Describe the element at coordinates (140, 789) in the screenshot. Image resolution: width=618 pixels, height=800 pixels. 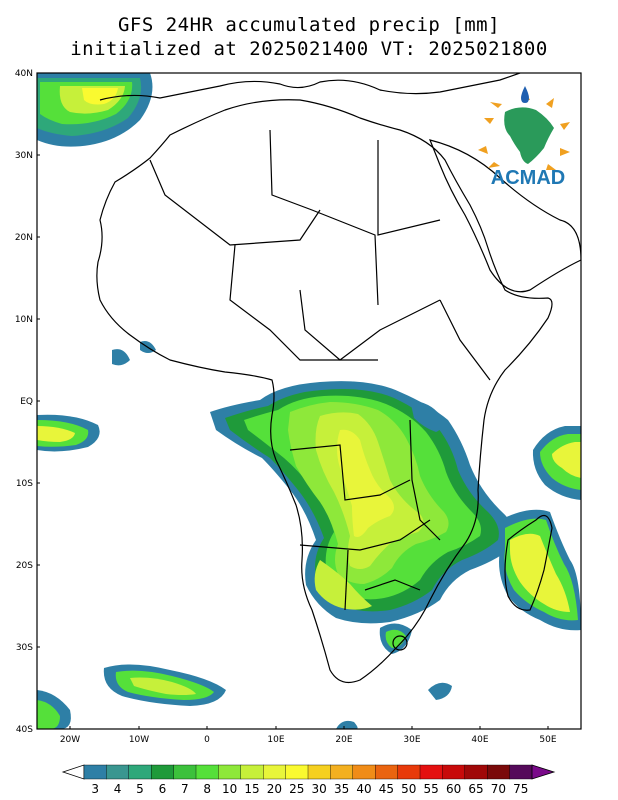
I see `colorbar-tick-label: 5` at that location.